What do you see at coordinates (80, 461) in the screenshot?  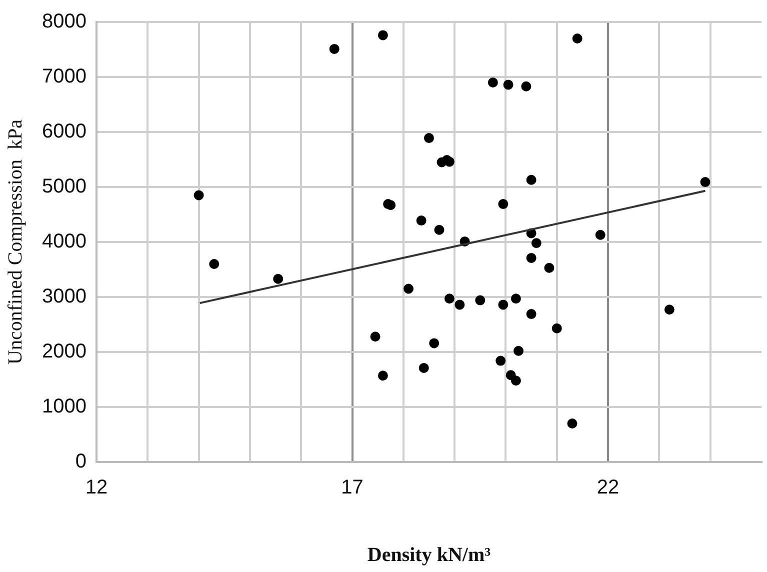 I see `y-tick-label: 0` at bounding box center [80, 461].